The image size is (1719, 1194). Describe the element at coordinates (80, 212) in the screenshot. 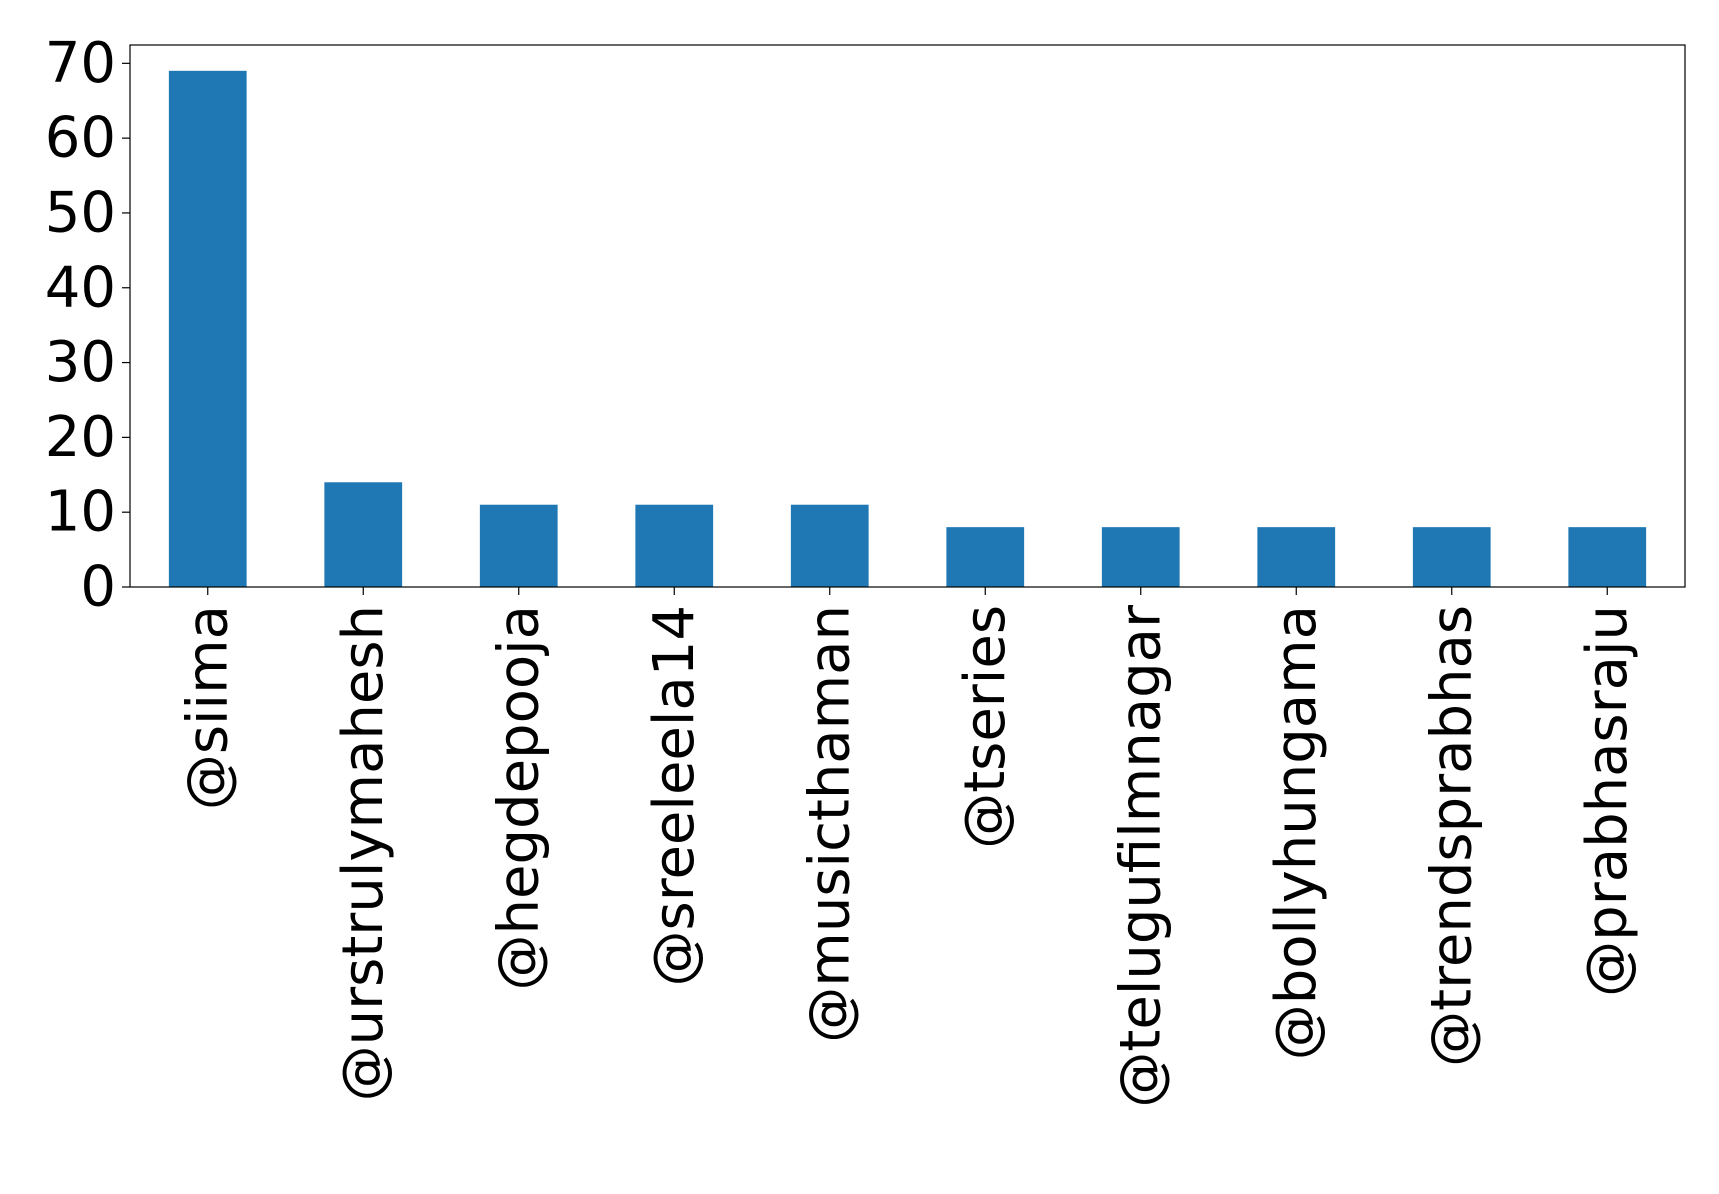

I see `y-tick-label: 50` at that location.